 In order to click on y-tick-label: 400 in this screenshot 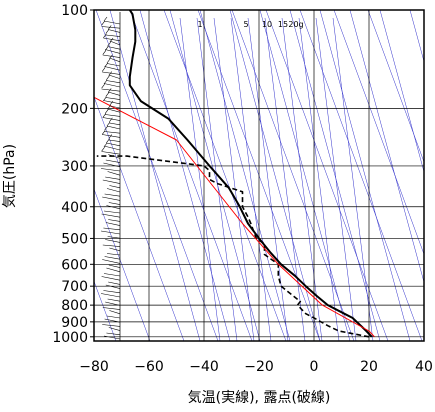, I will do `click(74, 208)`.